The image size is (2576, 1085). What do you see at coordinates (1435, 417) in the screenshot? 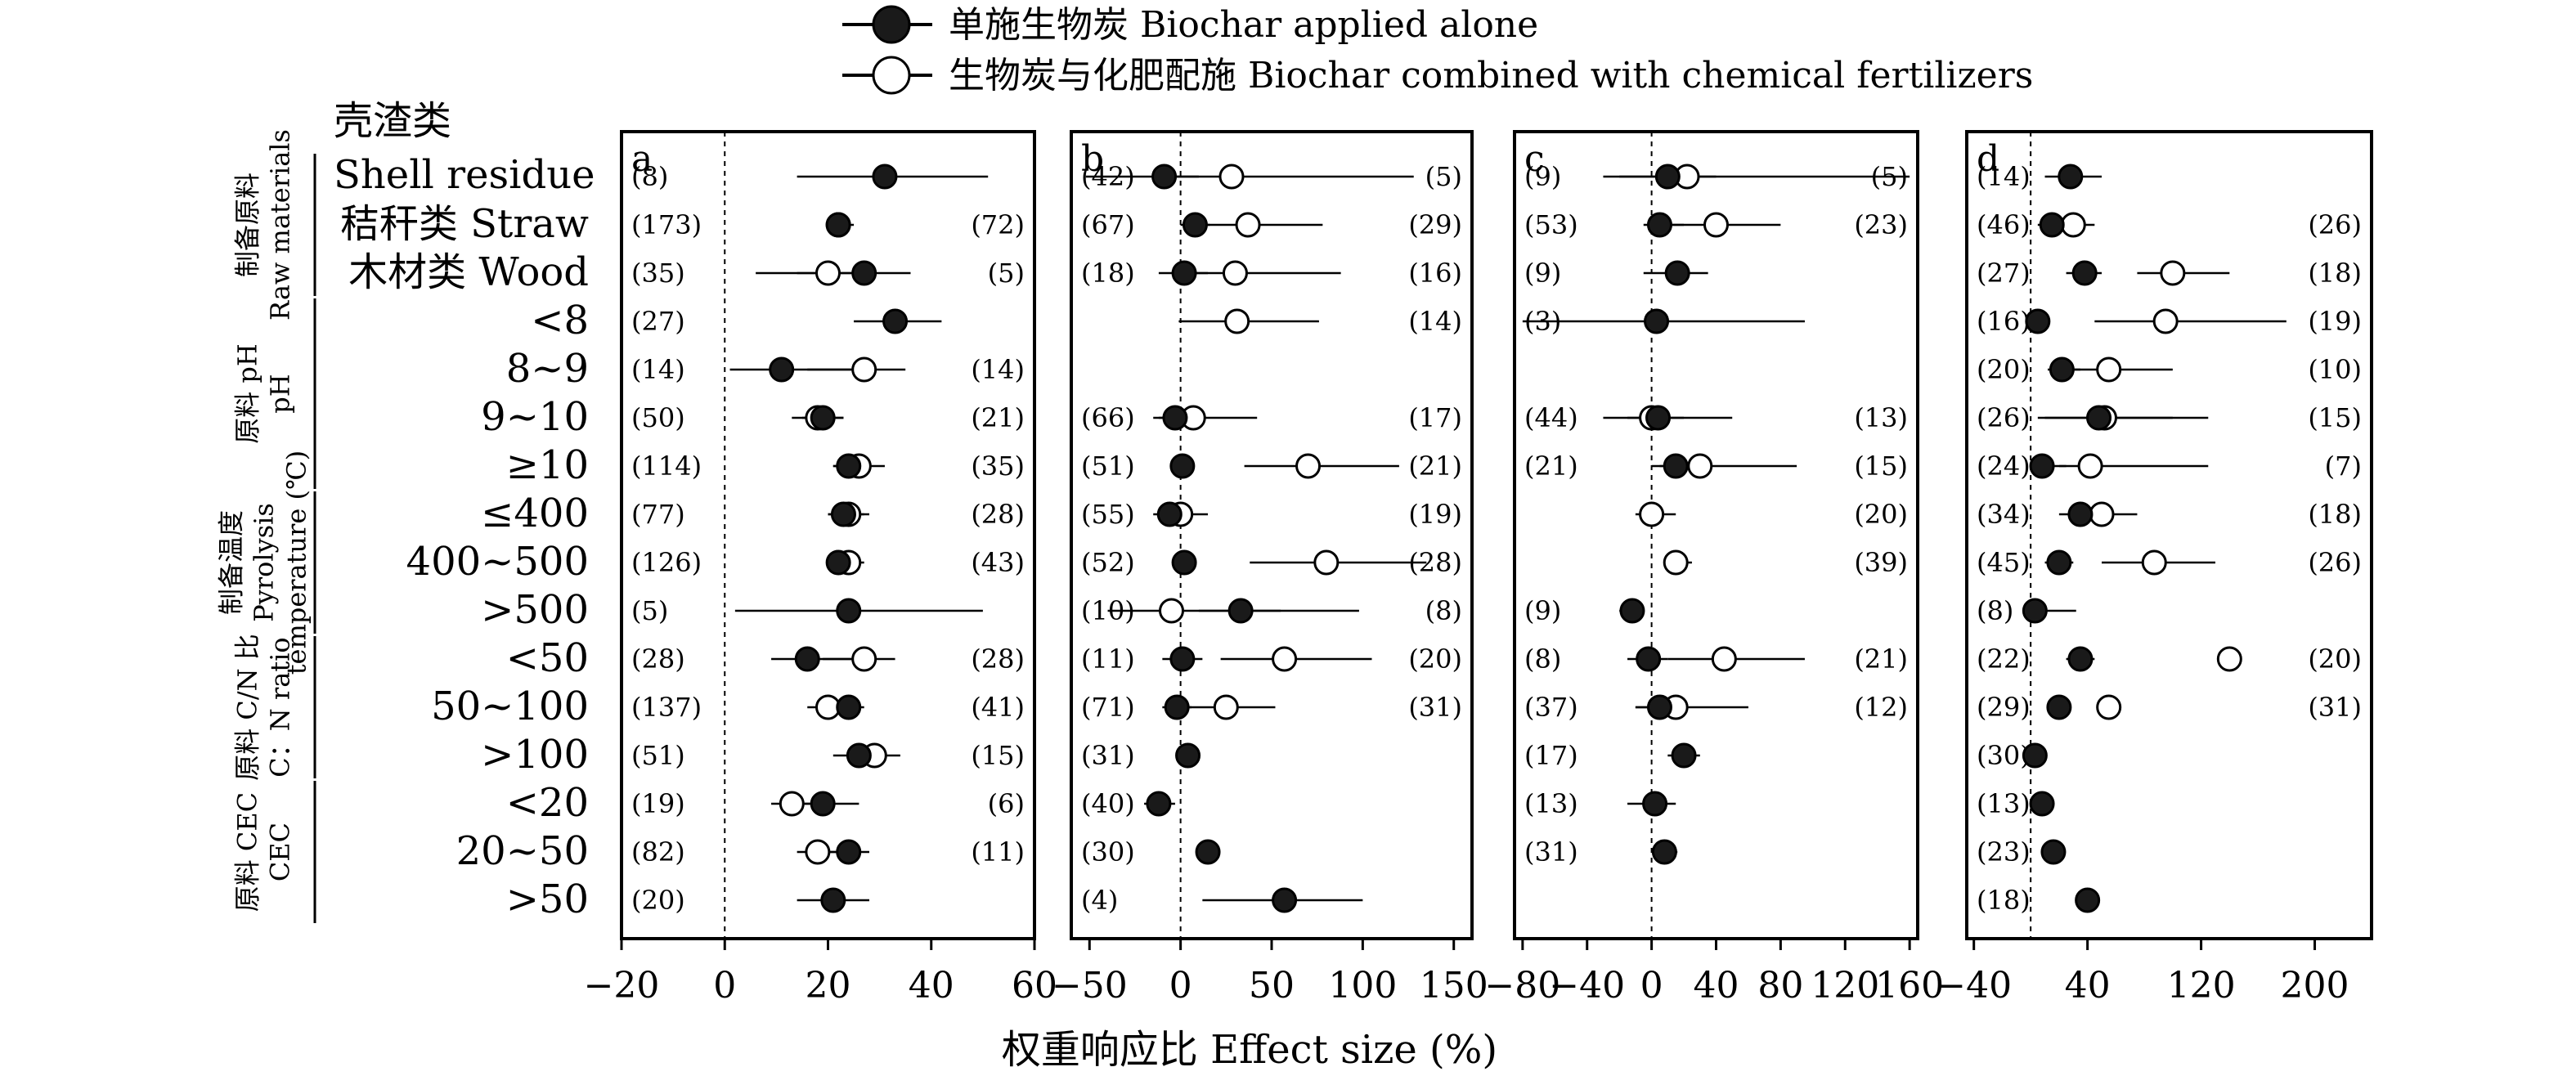
I see `sample-size-label: (17)` at bounding box center [1435, 417].